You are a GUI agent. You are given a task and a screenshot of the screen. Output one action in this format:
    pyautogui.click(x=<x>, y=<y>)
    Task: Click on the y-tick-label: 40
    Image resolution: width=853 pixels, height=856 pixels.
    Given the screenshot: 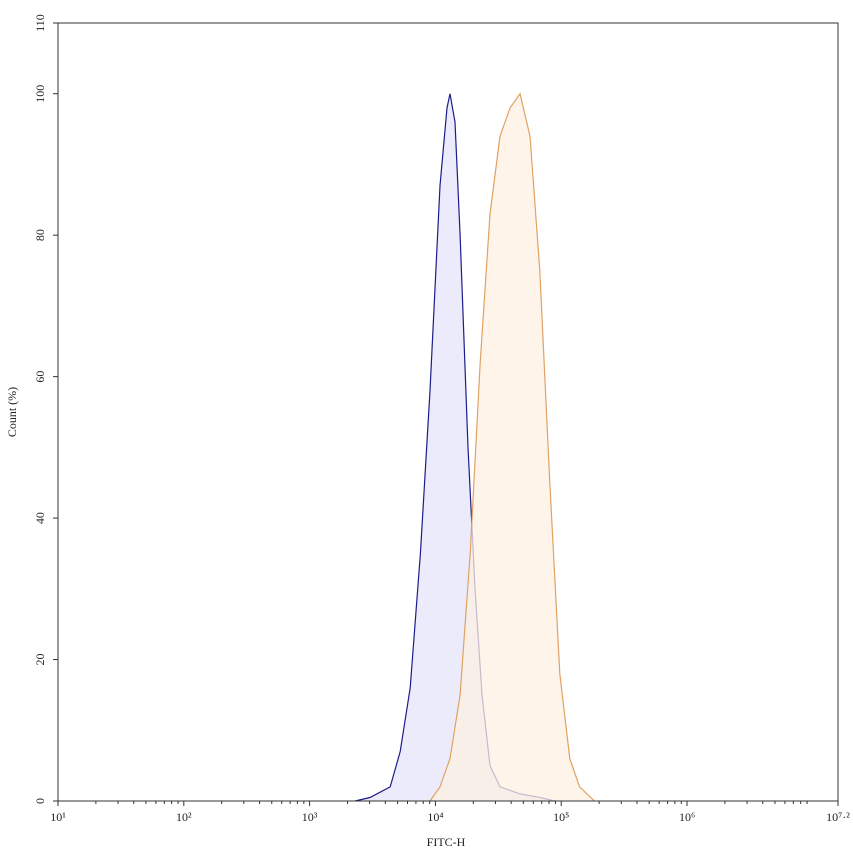 What is the action you would take?
    pyautogui.click(x=40, y=518)
    